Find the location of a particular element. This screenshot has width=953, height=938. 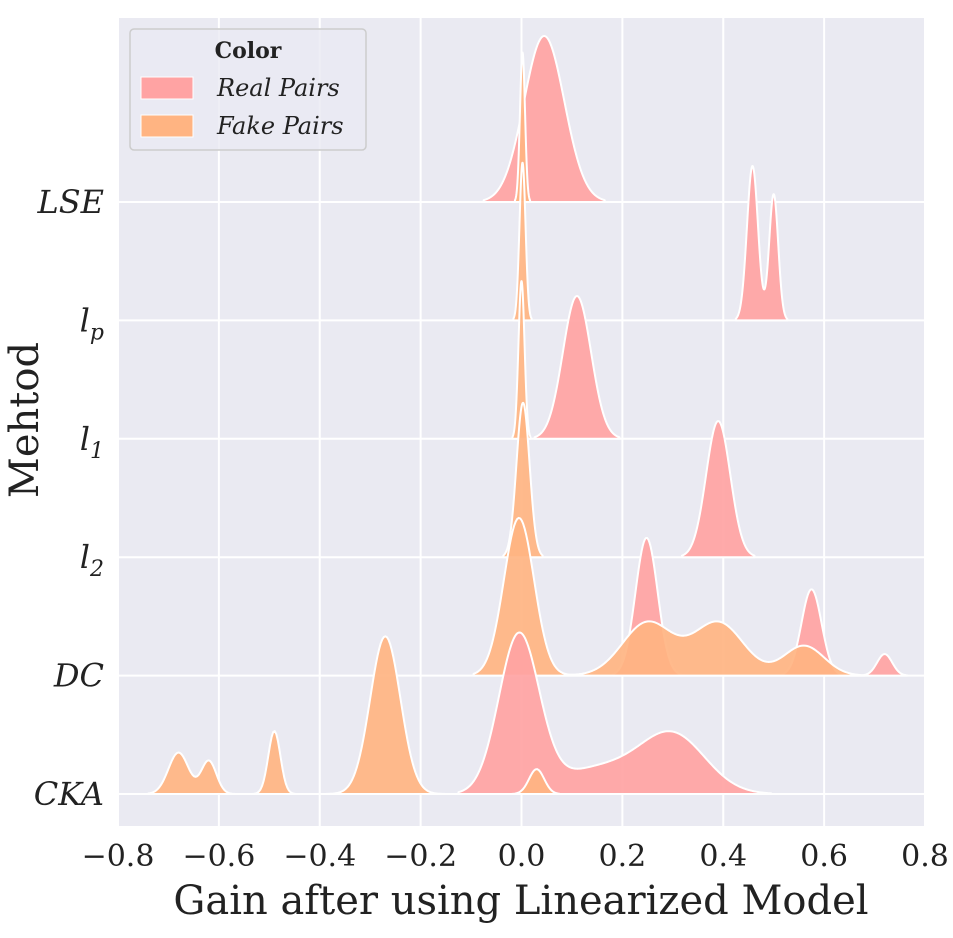

category-label-l1: l1 is located at coordinates (92, 442).